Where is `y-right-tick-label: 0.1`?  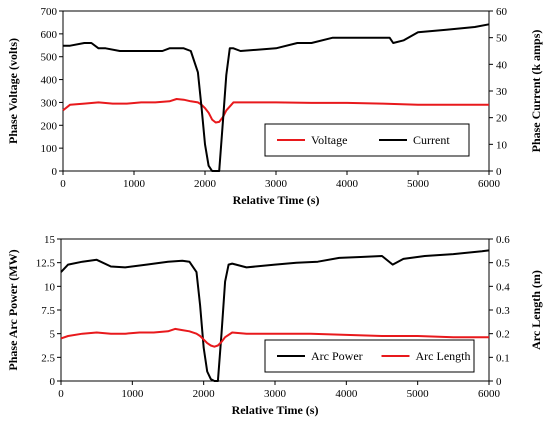
y-right-tick-label: 0.1 is located at coordinates (503, 358).